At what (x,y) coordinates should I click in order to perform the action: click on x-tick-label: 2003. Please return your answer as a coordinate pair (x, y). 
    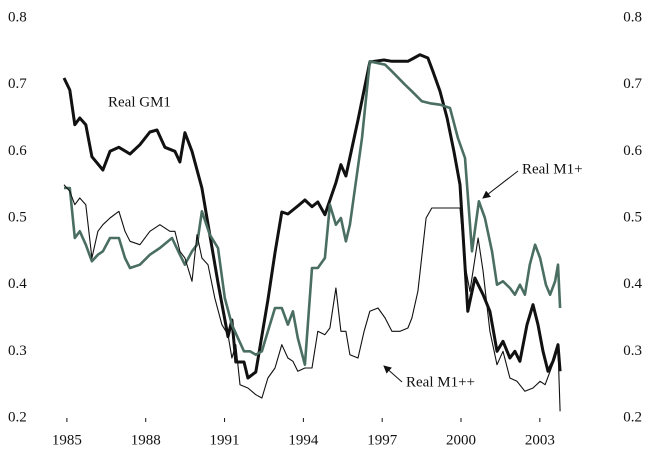
    Looking at the image, I should click on (540, 440).